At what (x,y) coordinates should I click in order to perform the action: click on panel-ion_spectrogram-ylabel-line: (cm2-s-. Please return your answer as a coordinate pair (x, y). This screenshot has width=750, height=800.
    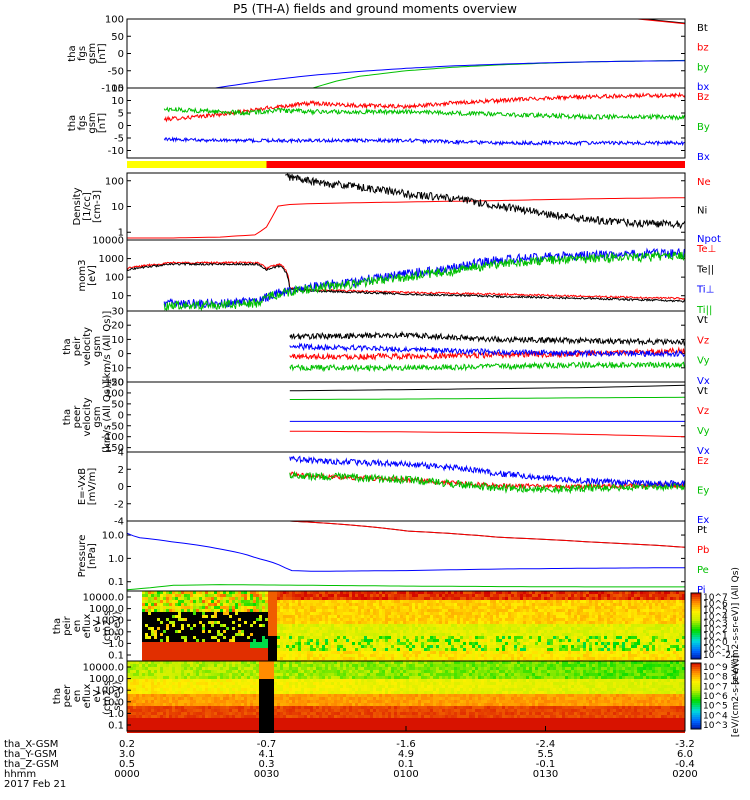
    Looking at the image, I should click on (107, 626).